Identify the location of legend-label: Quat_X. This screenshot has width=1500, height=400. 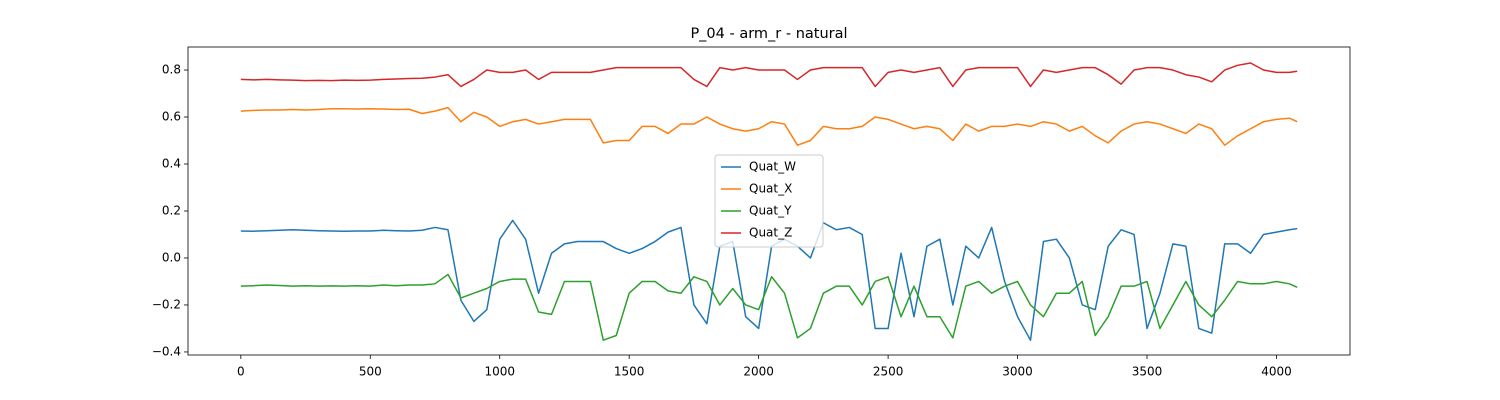
(770, 189).